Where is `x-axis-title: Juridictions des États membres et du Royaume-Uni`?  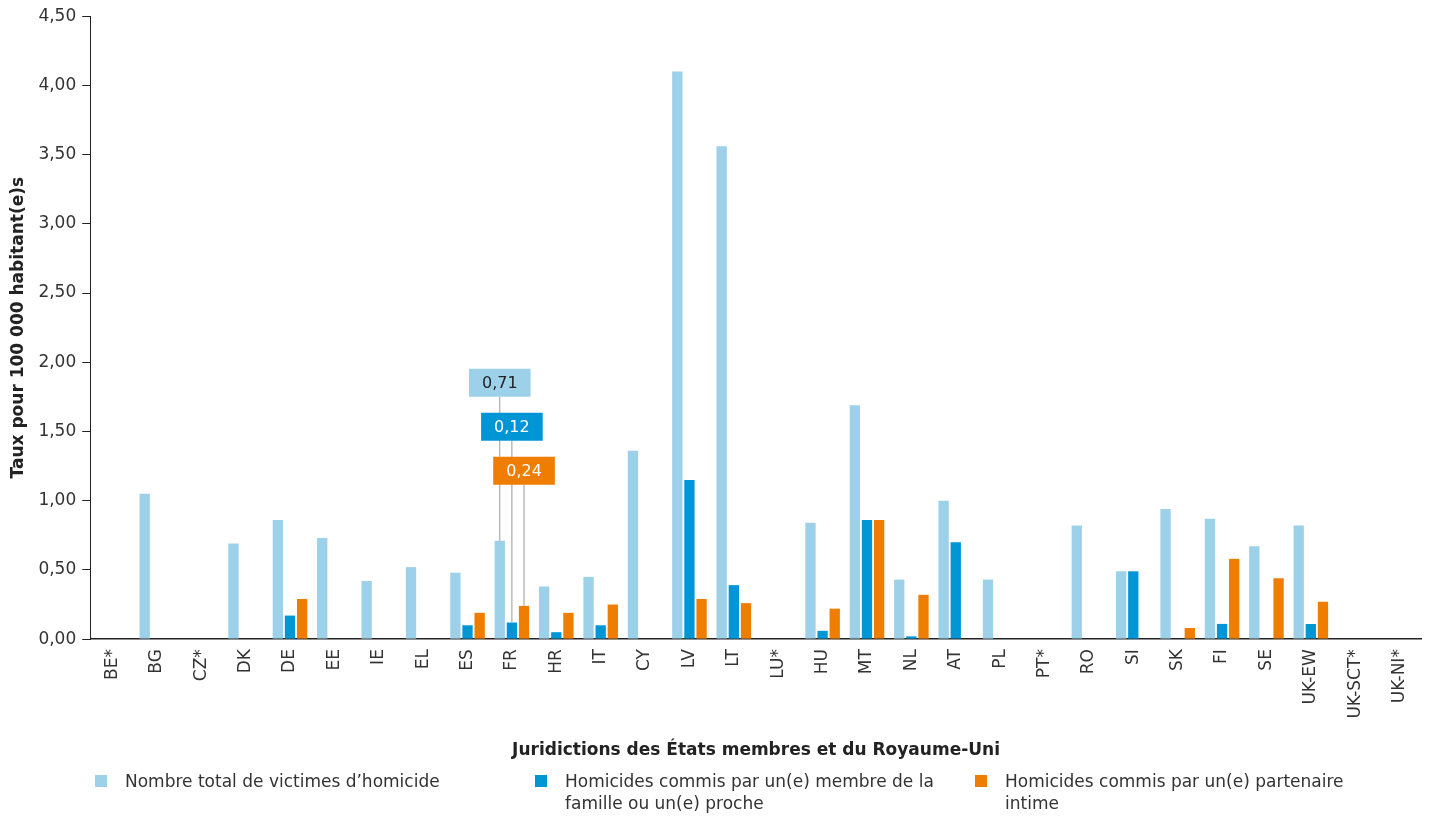
x-axis-title: Juridictions des États membres et du Royaume-Uni is located at coordinates (755, 749).